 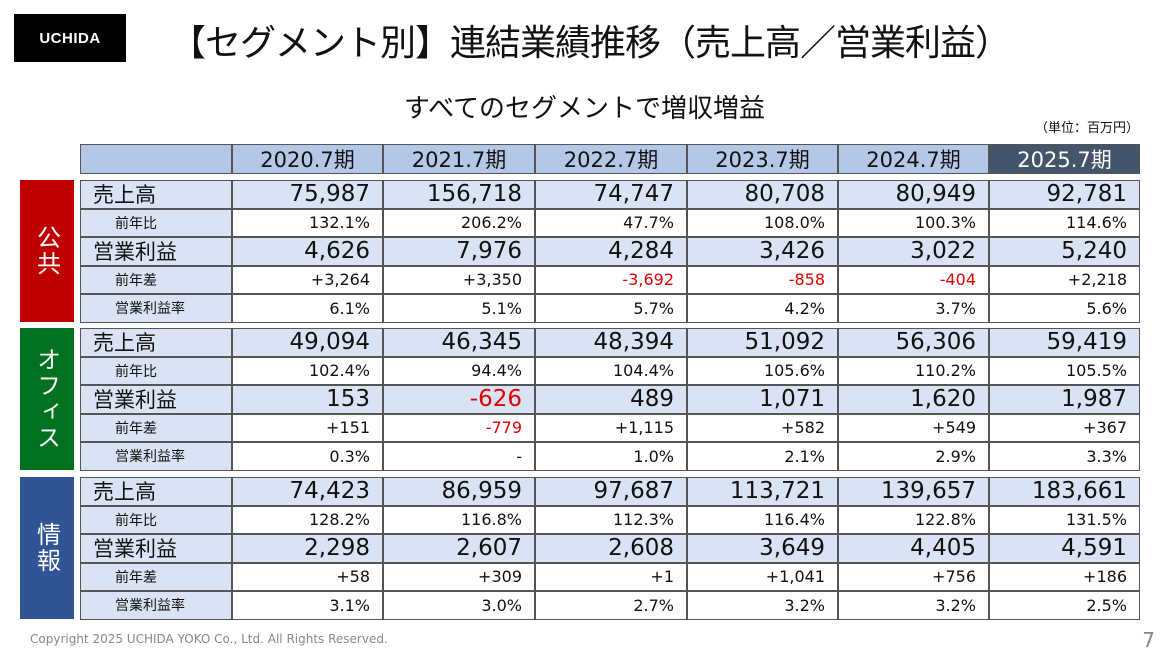 What do you see at coordinates (459, 194) in the screenshot?
I see `value-cell: 156,718` at bounding box center [459, 194].